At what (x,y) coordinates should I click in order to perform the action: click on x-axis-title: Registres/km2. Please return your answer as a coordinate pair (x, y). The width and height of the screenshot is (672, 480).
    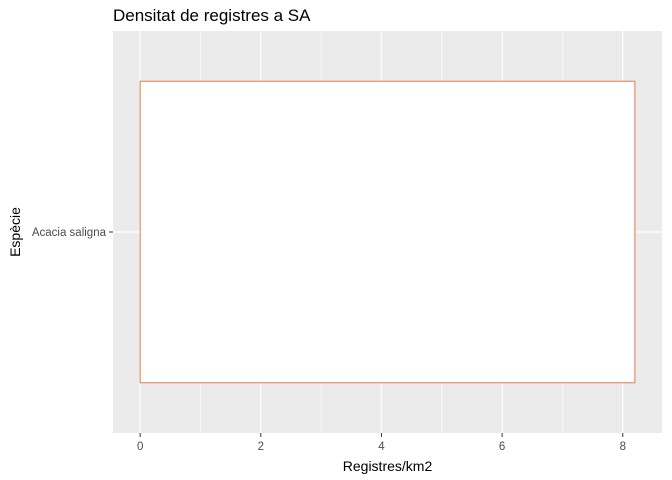
    Looking at the image, I should click on (388, 466).